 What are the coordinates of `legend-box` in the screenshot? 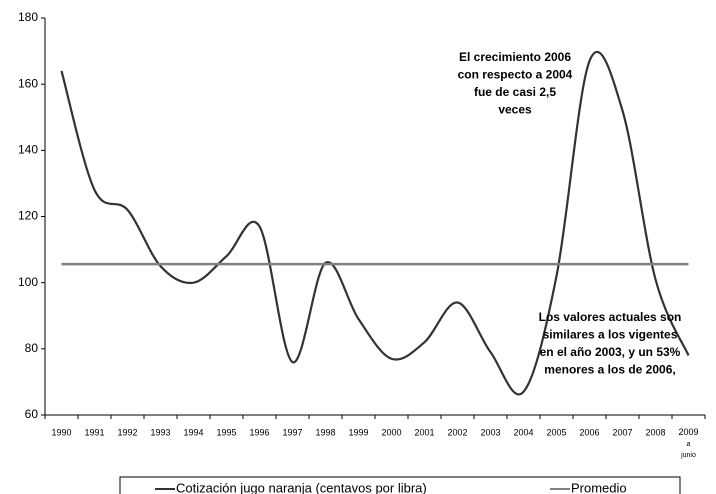 It's located at (400, 485).